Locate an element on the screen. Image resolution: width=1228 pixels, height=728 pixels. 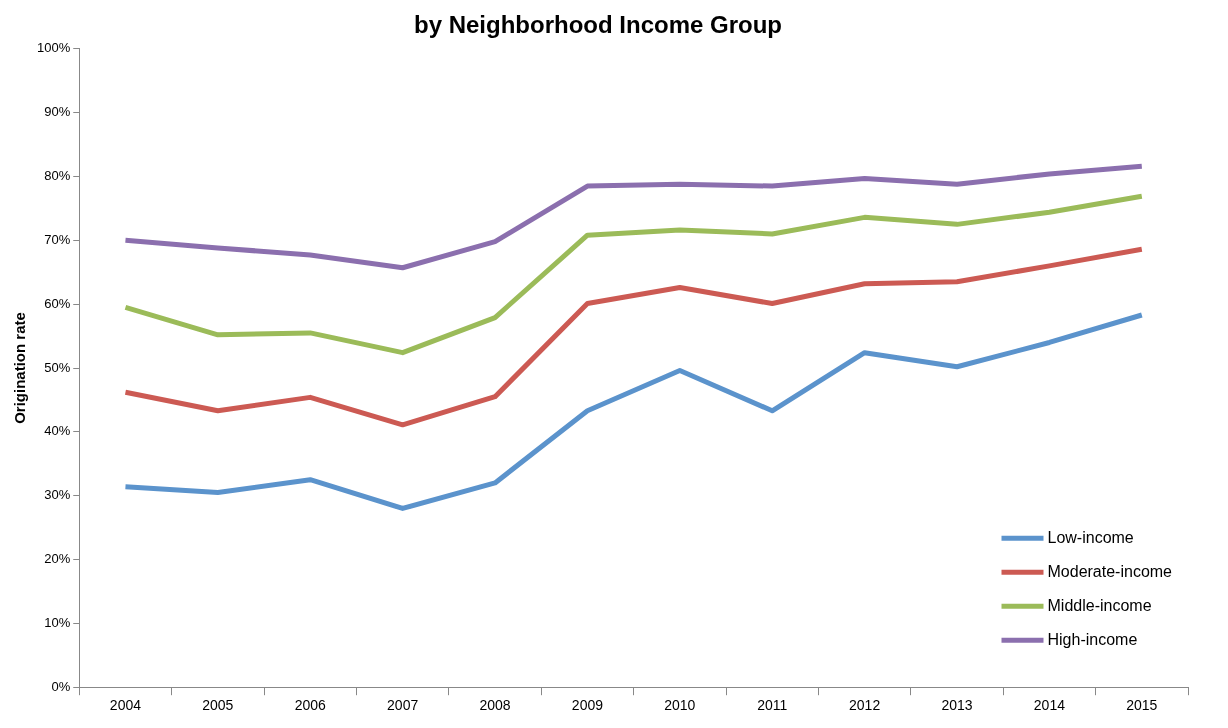
x-tick-label: 2015 is located at coordinates (1142, 705).